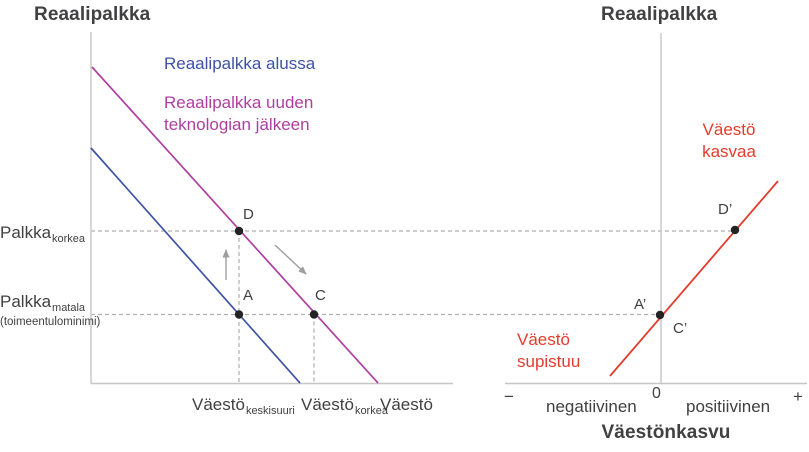 Image resolution: width=809 pixels, height=452 pixels. I want to click on wage-high-sub: korkea, so click(69, 239).